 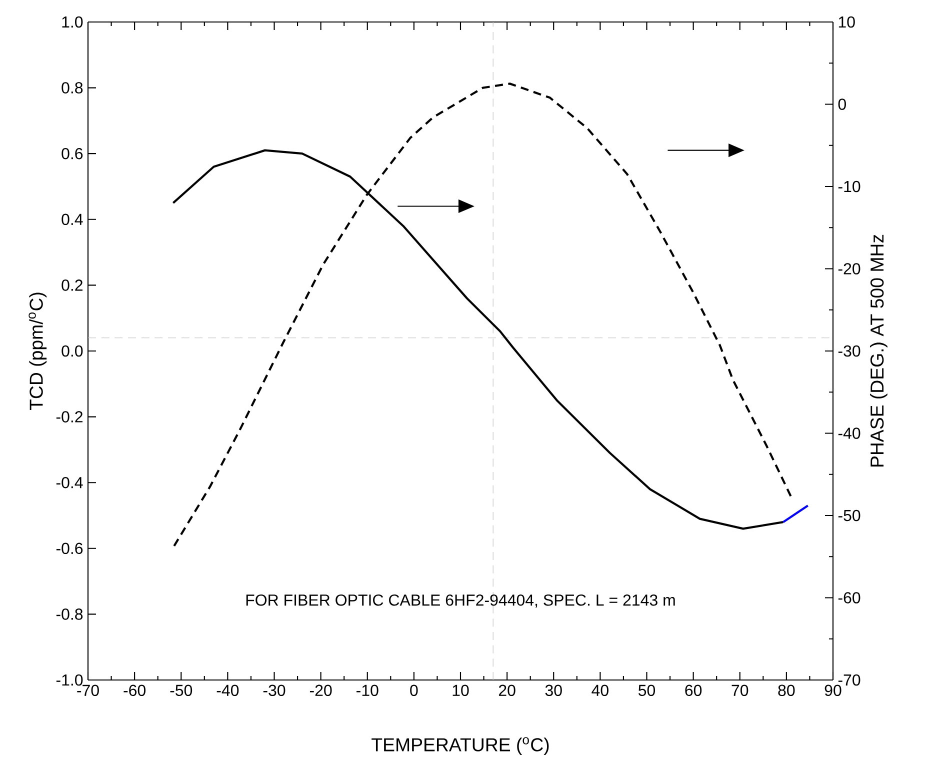 What do you see at coordinates (367, 690) in the screenshot?
I see `x-tick-label: -10` at bounding box center [367, 690].